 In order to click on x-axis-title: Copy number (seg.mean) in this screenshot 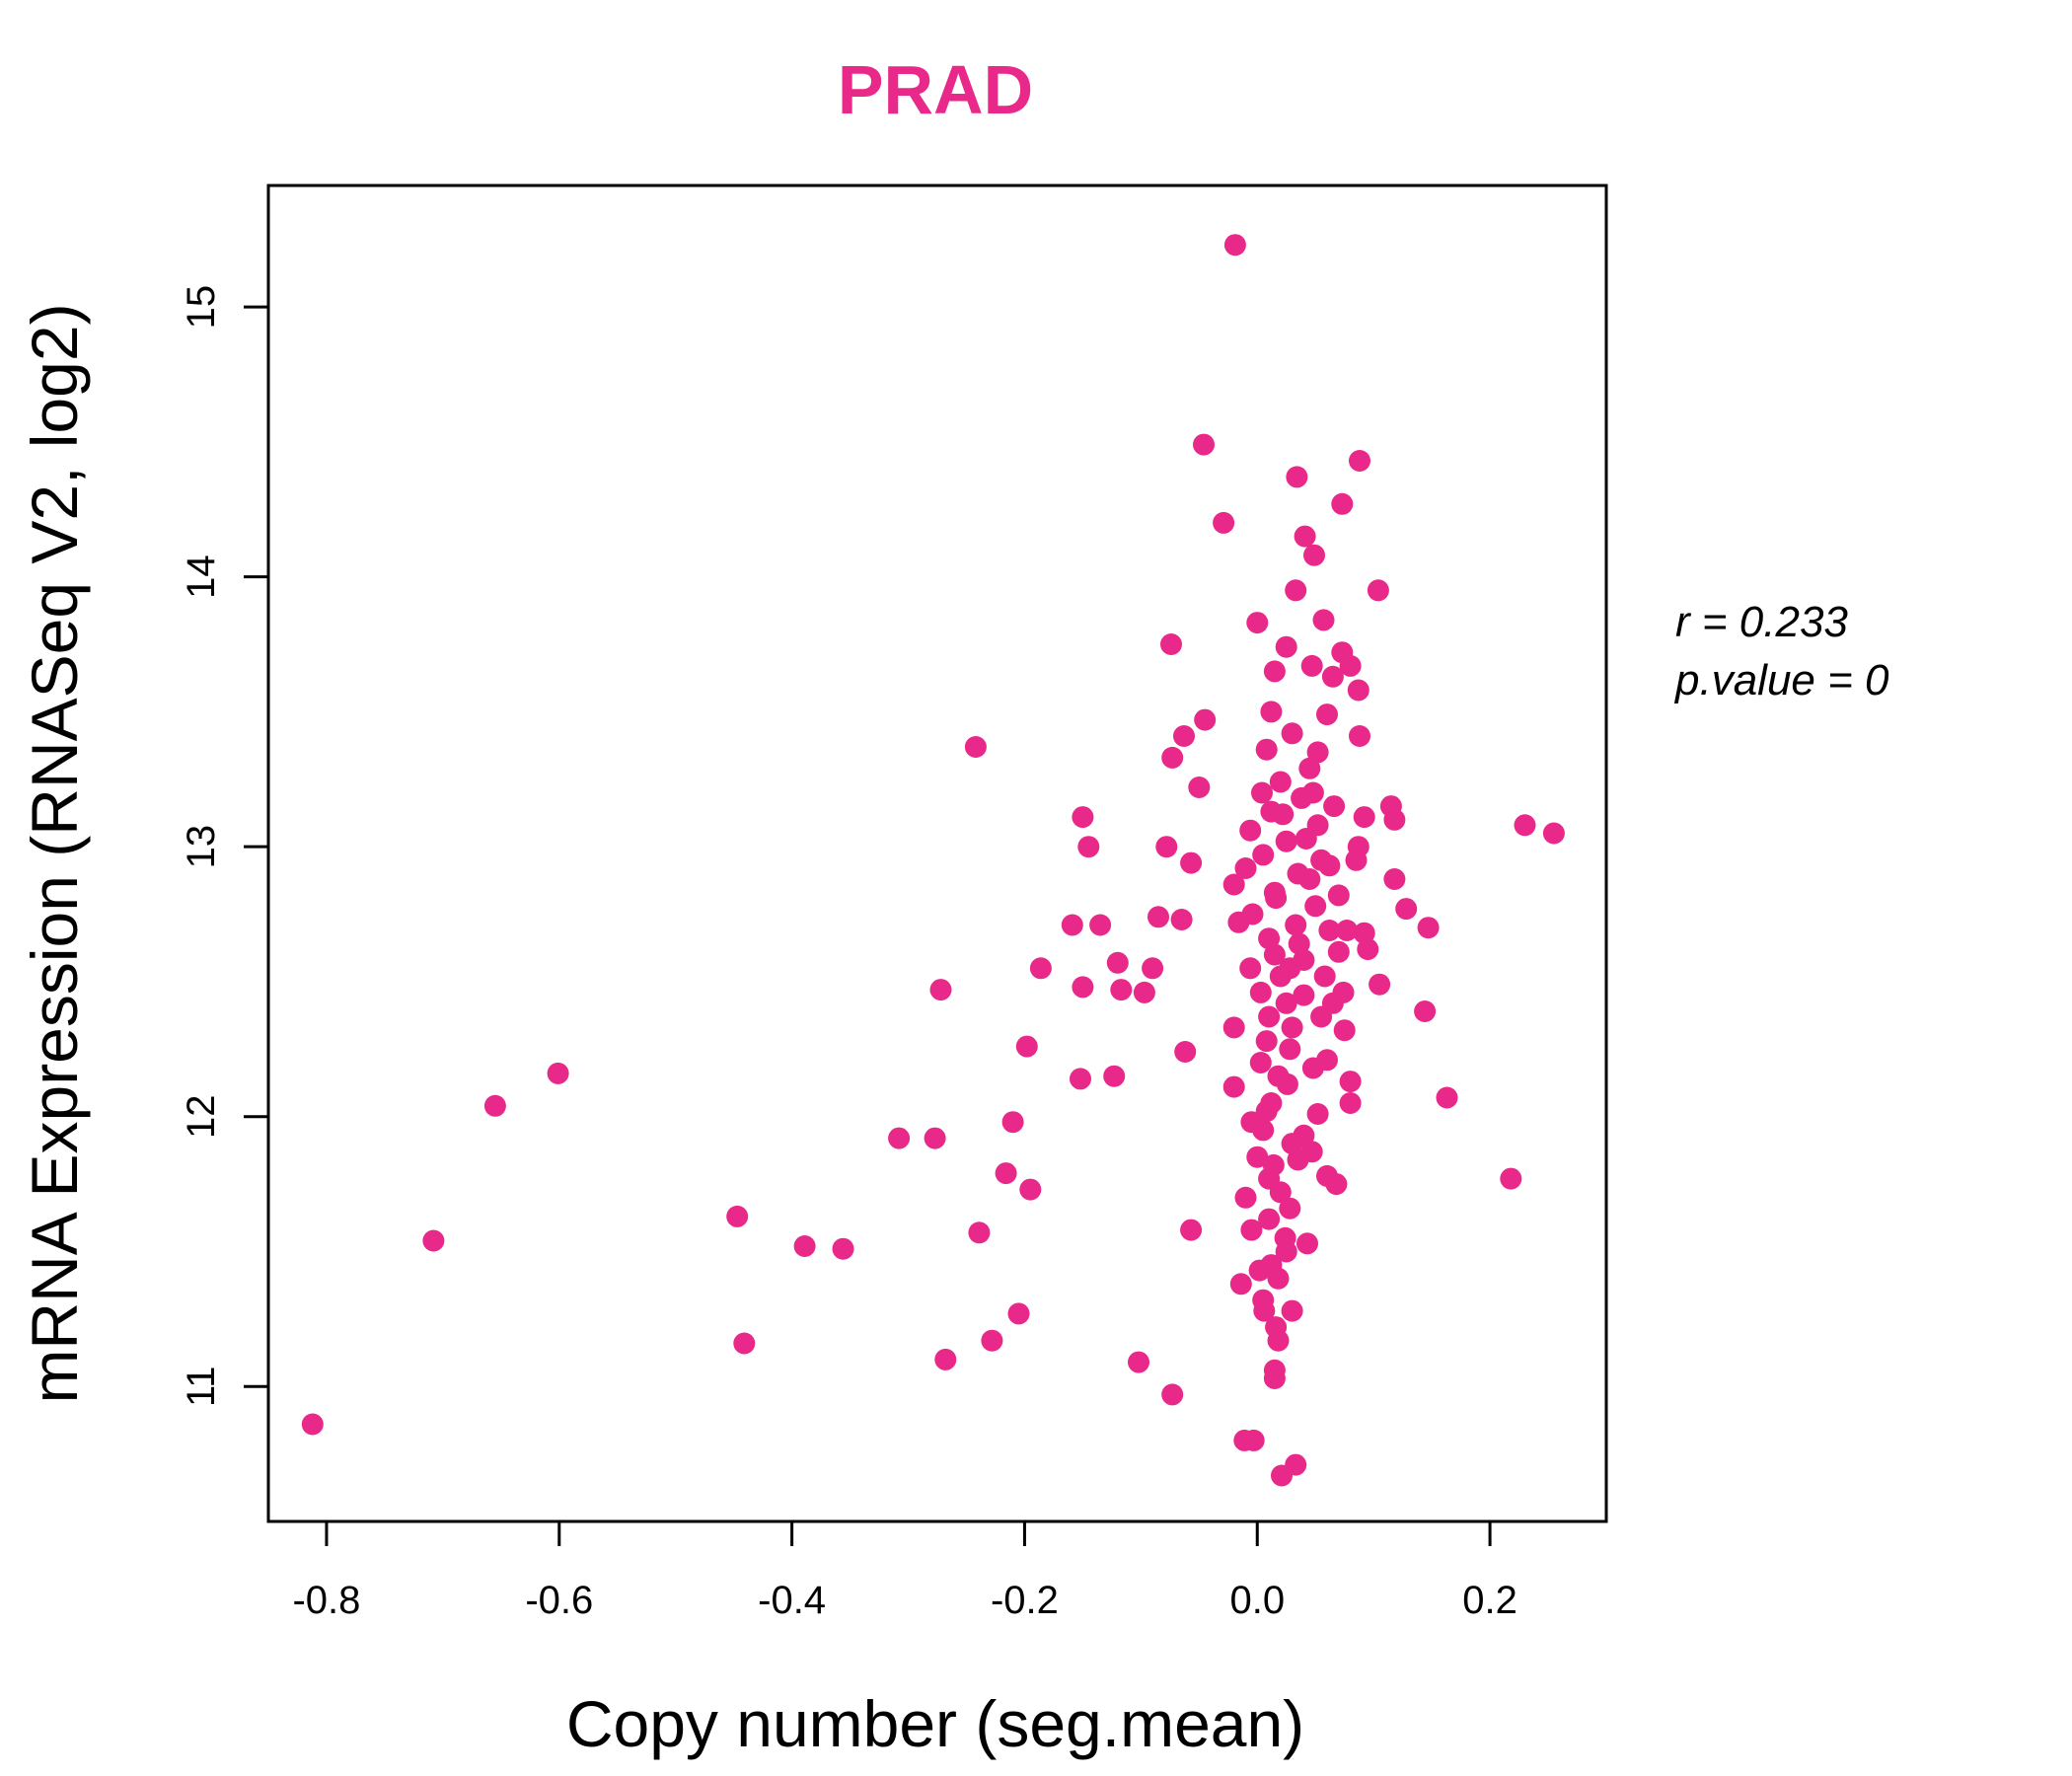, I will do `click(935, 1724)`.